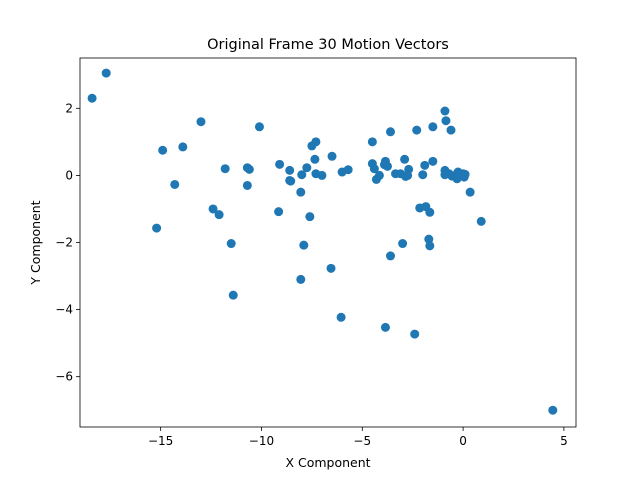 This screenshot has height=480, width=640. I want to click on chart-title: Original Frame 30 Motion Vectors, so click(328, 45).